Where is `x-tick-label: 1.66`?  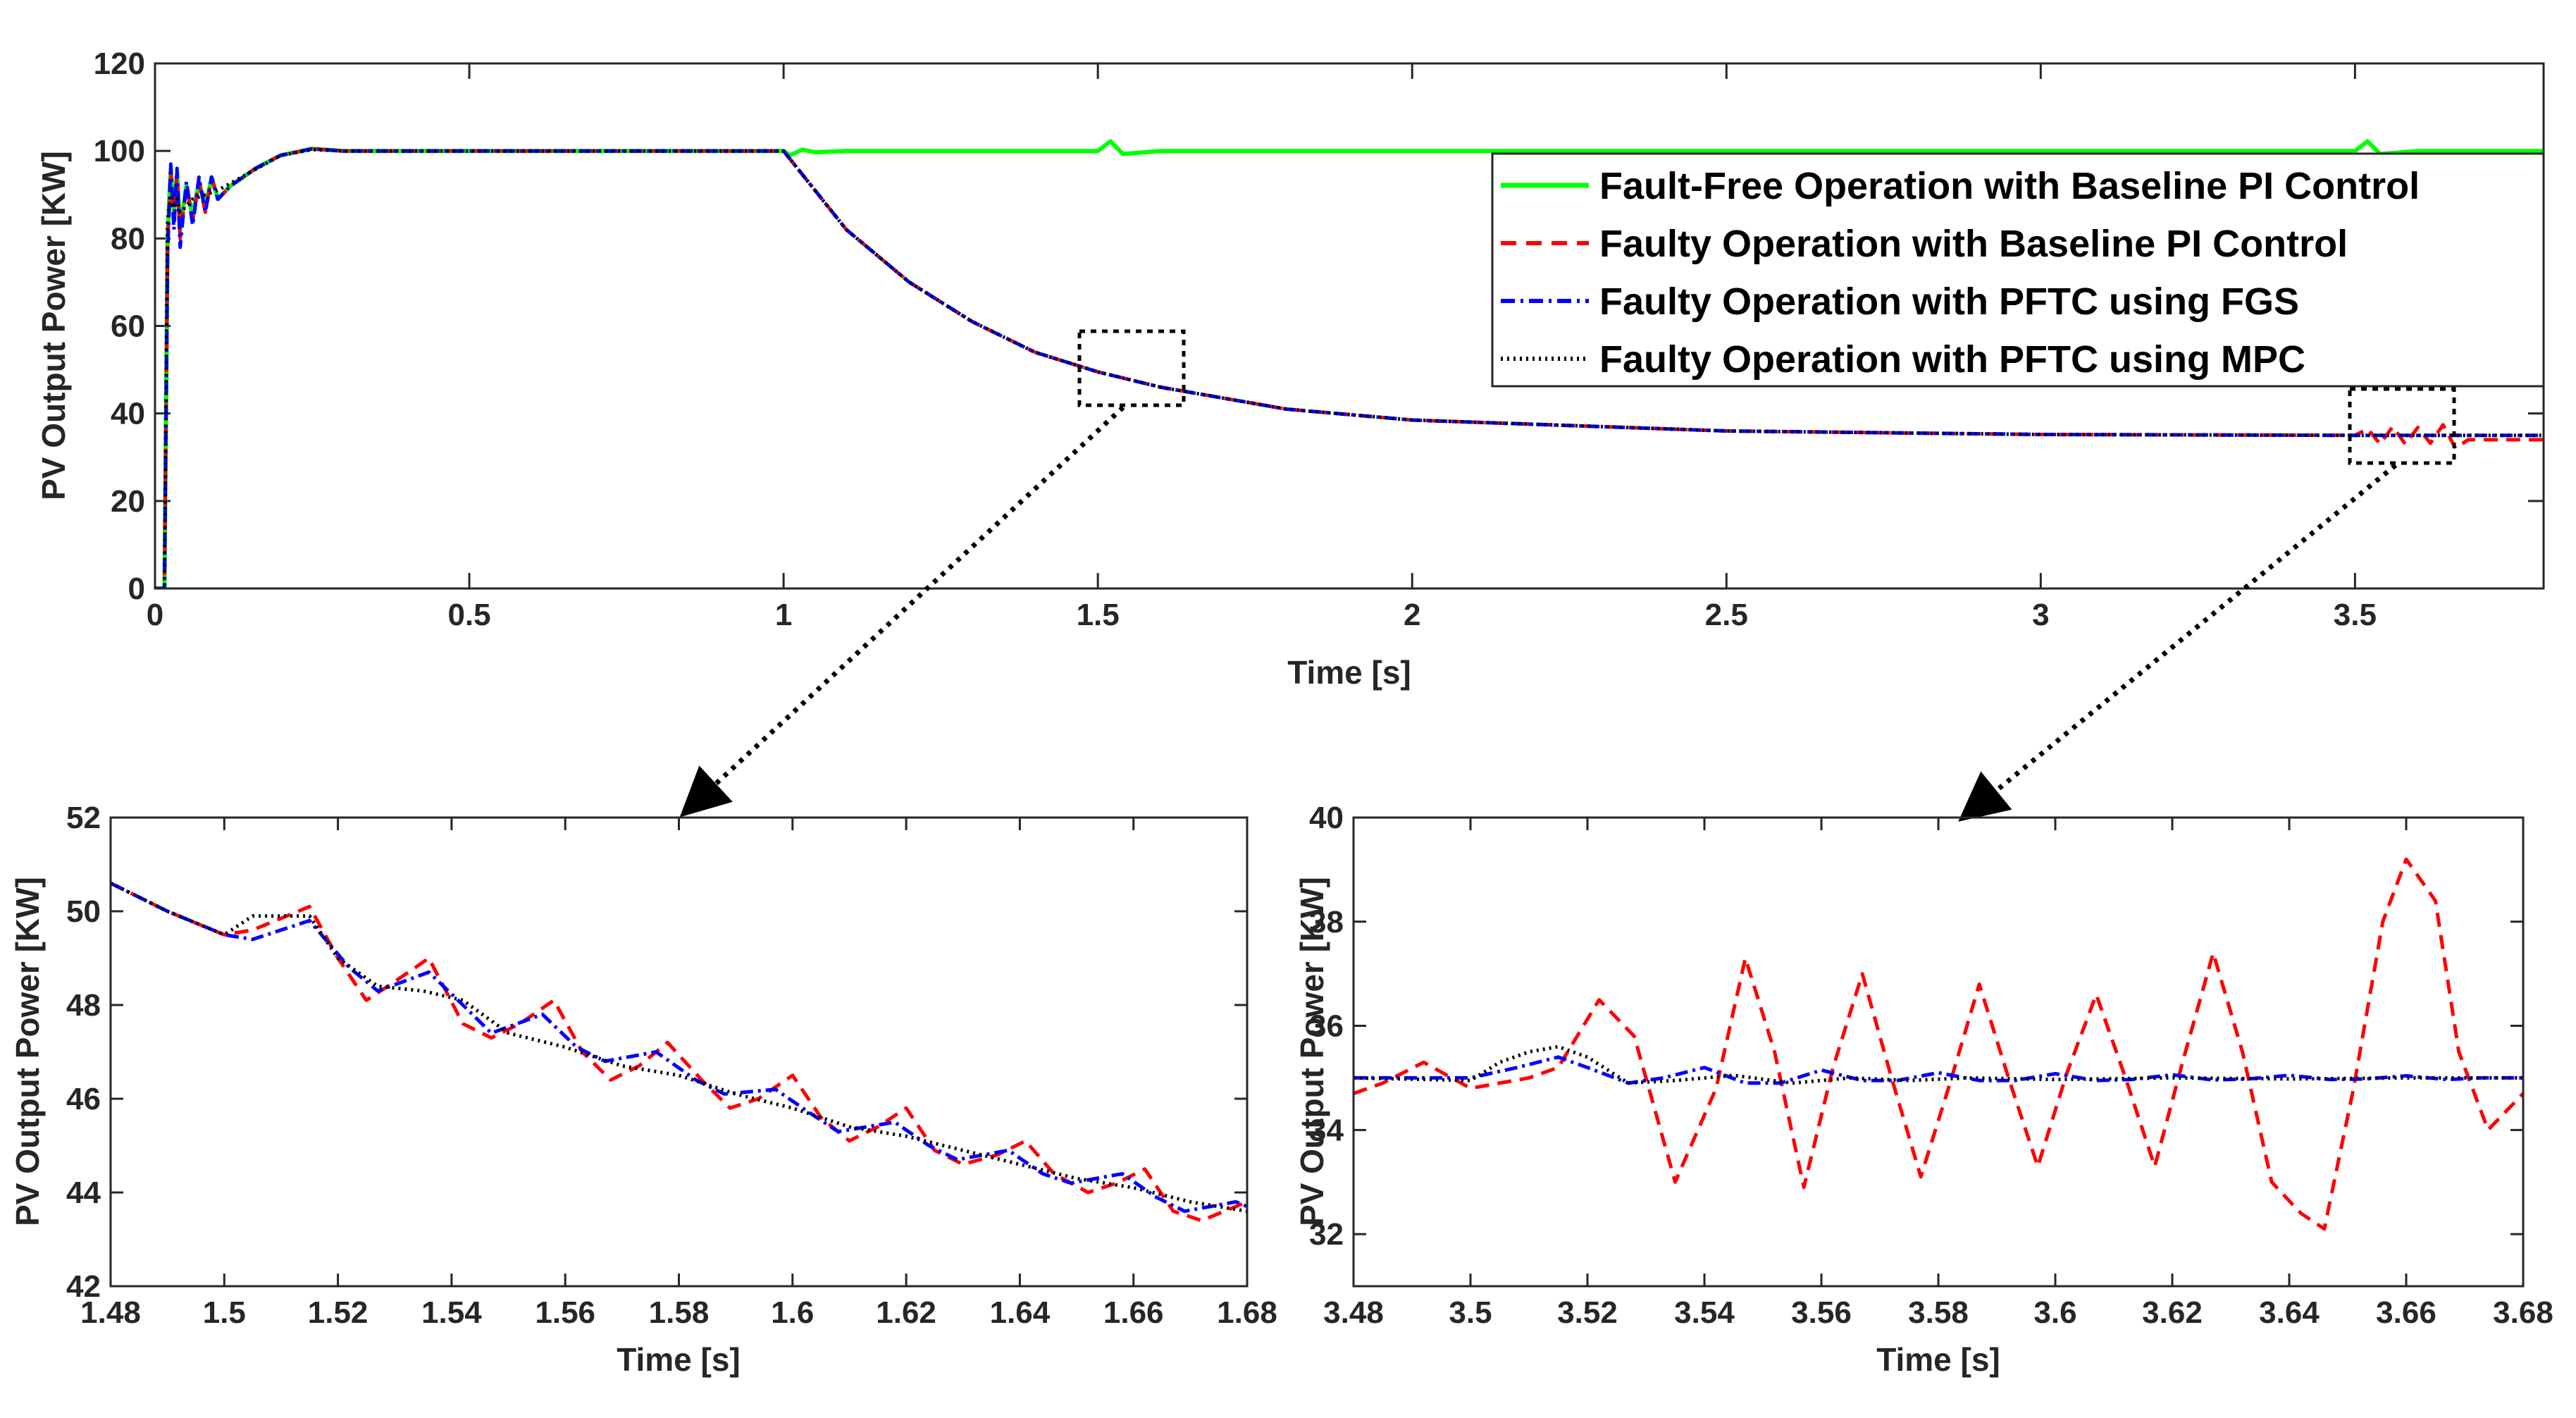
x-tick-label: 1.66 is located at coordinates (1133, 1312).